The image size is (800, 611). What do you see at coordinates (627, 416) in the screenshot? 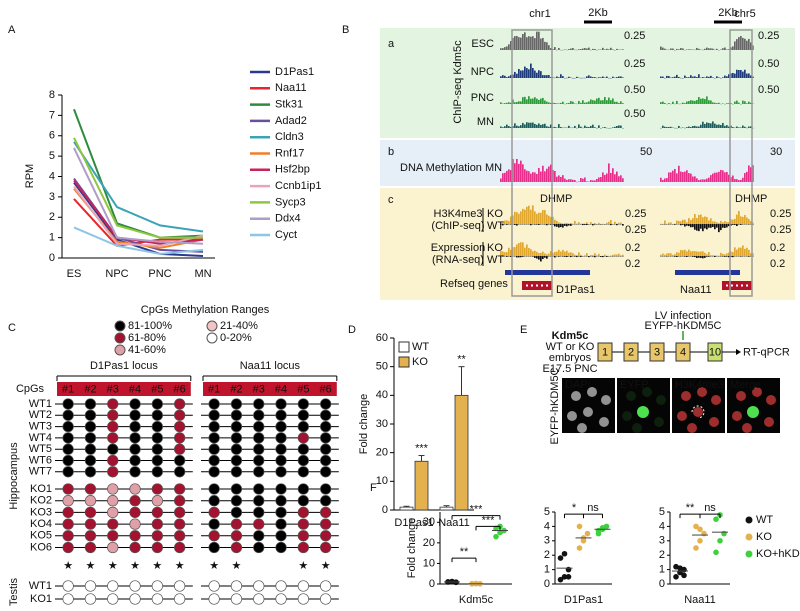
I see `cell` at bounding box center [627, 416].